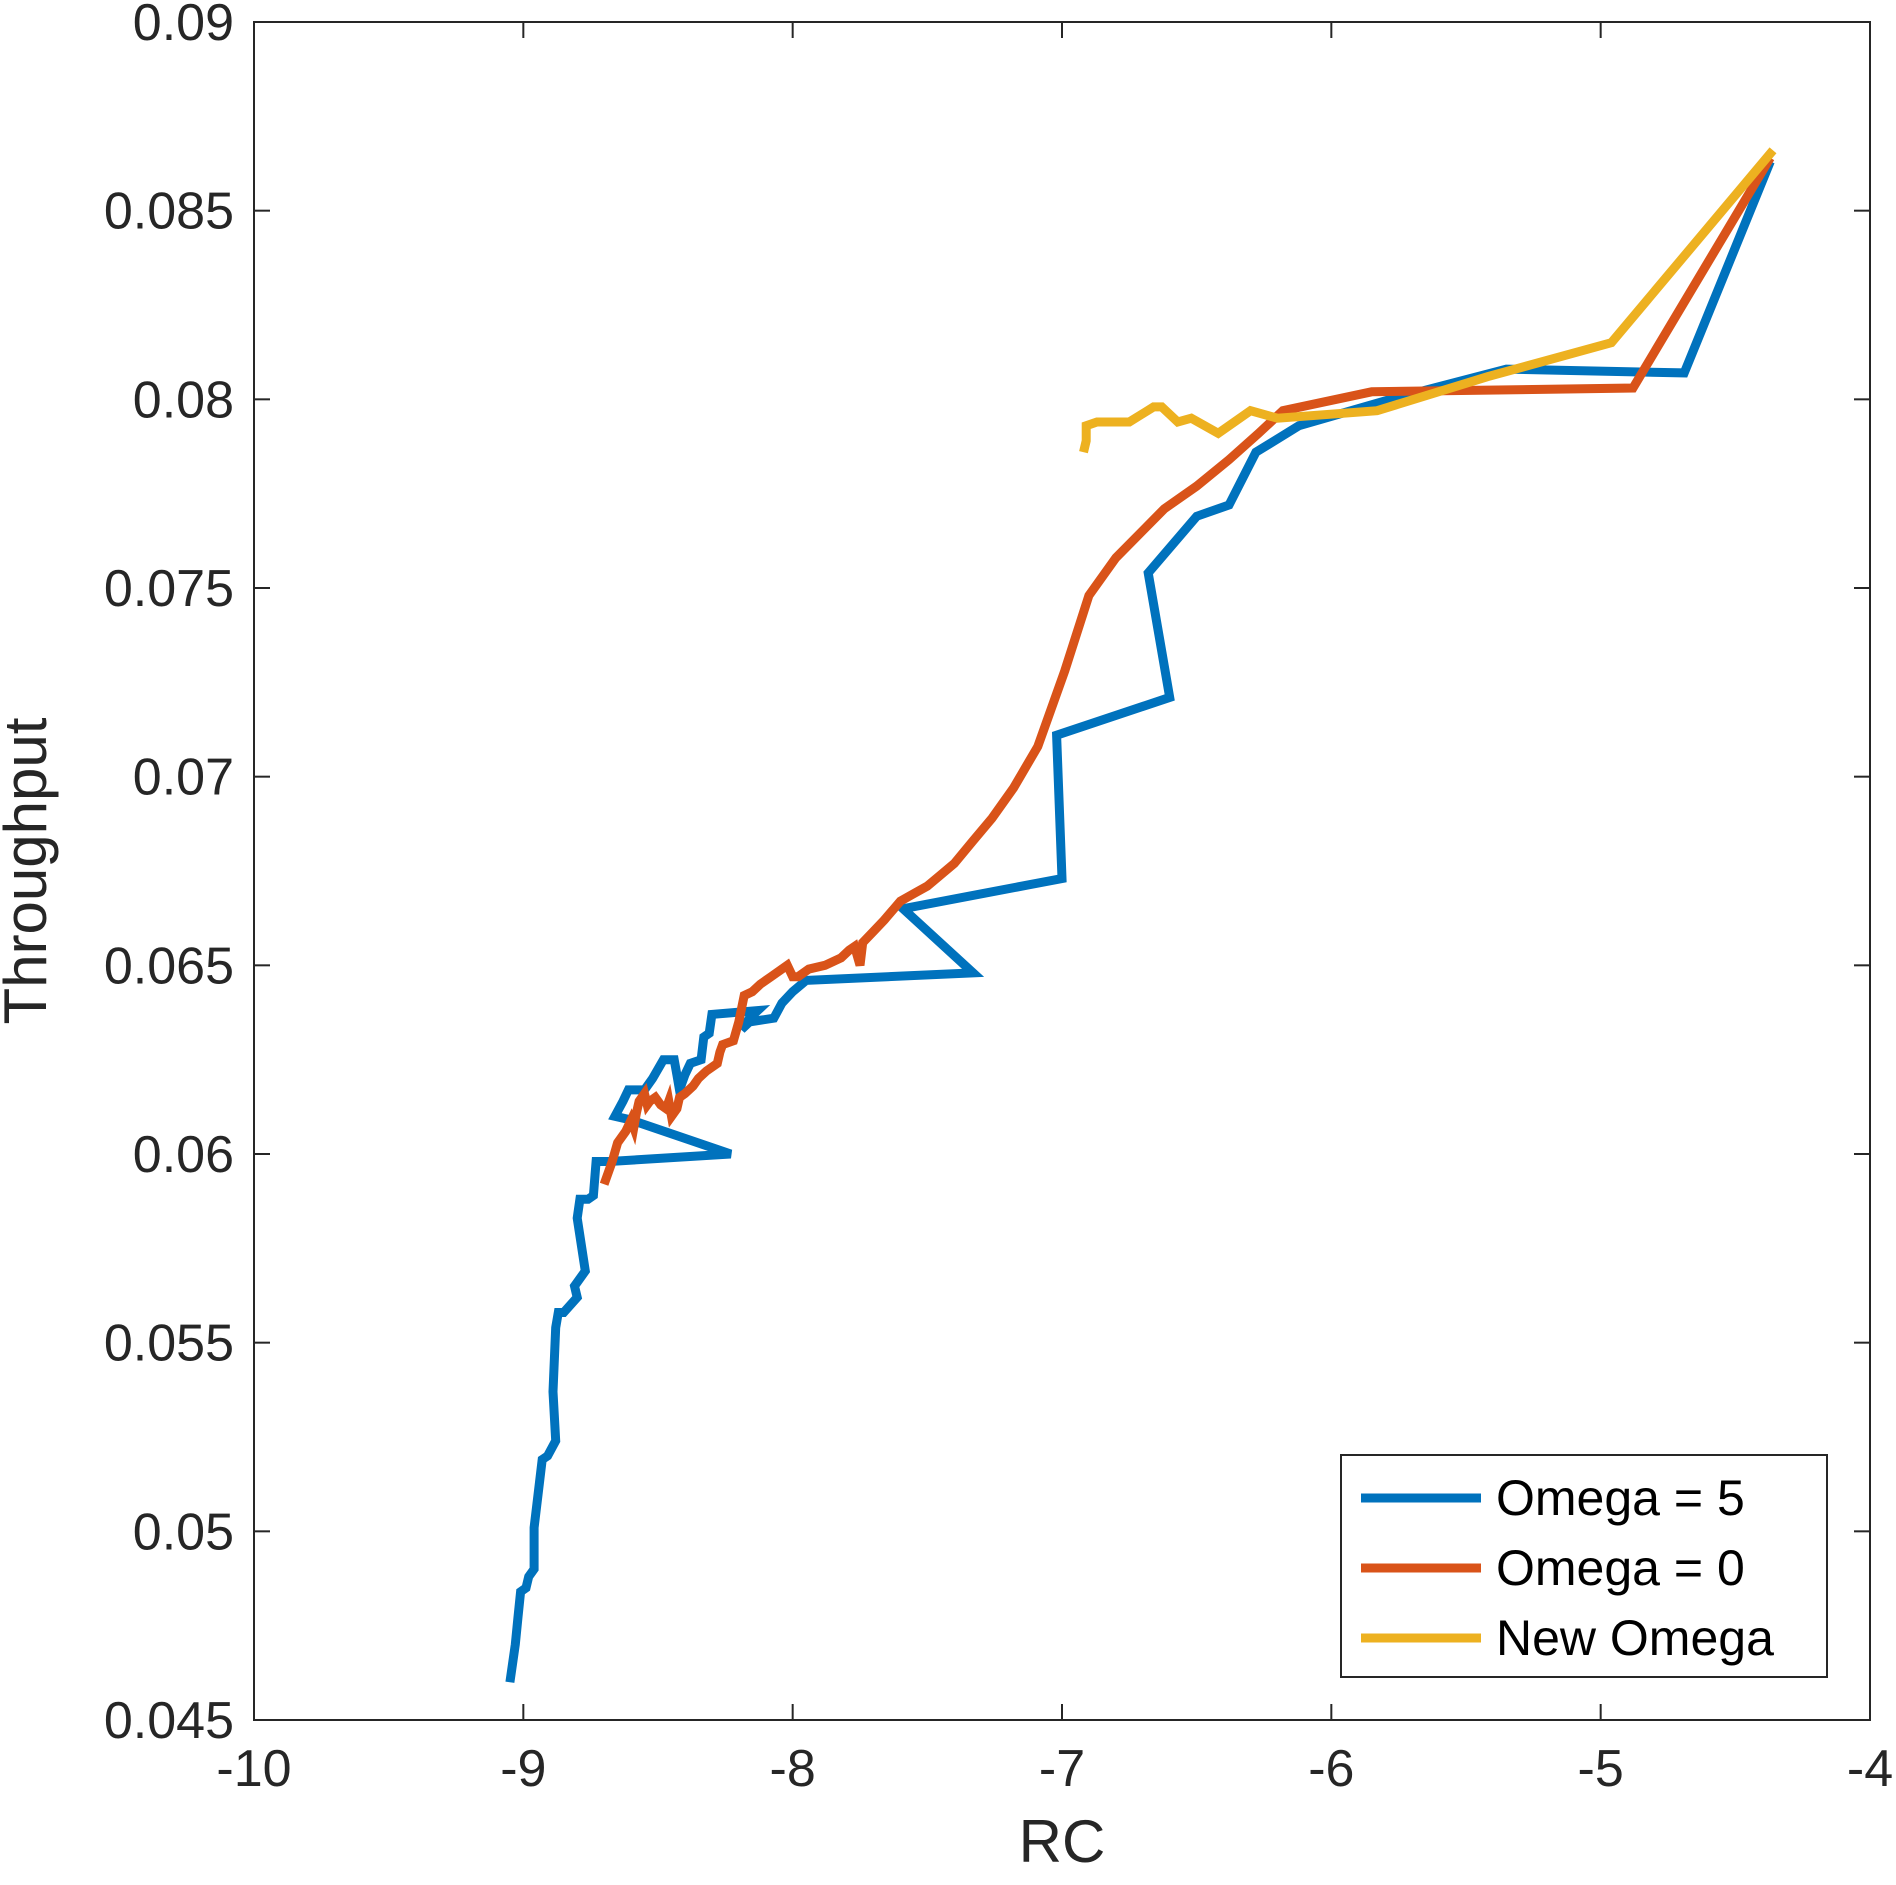 The height and width of the screenshot is (1885, 1896). I want to click on x-tick-label: -7, so click(1062, 1769).